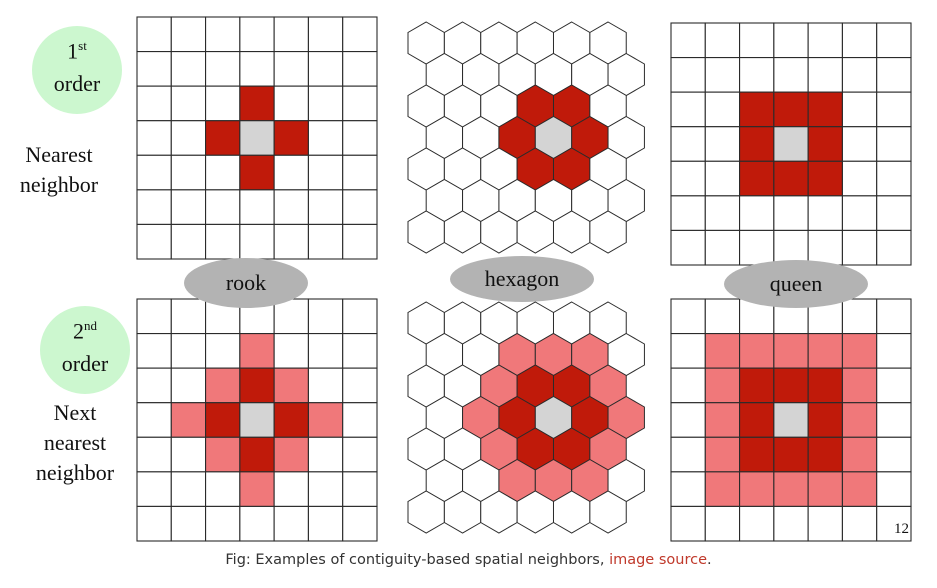 The width and height of the screenshot is (937, 588). I want to click on nearest-neighbor-label: Nearest neighbor, so click(59, 170).